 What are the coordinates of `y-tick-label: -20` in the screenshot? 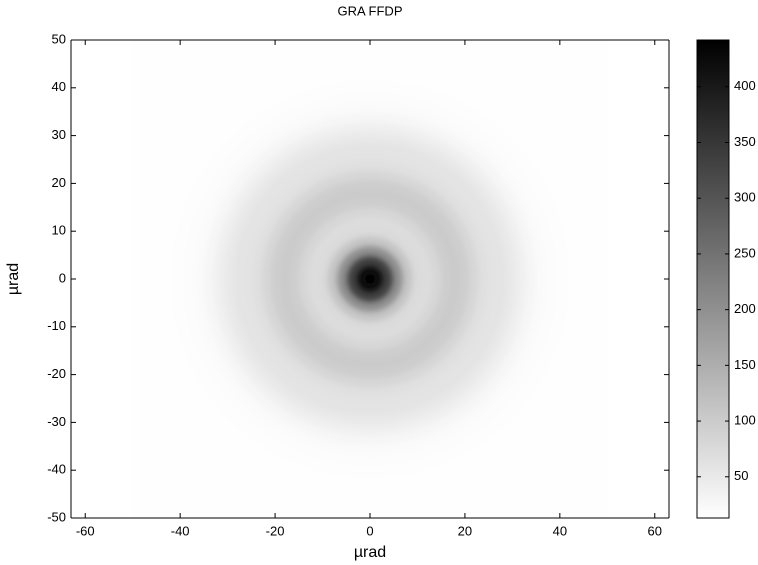 It's located at (56, 373).